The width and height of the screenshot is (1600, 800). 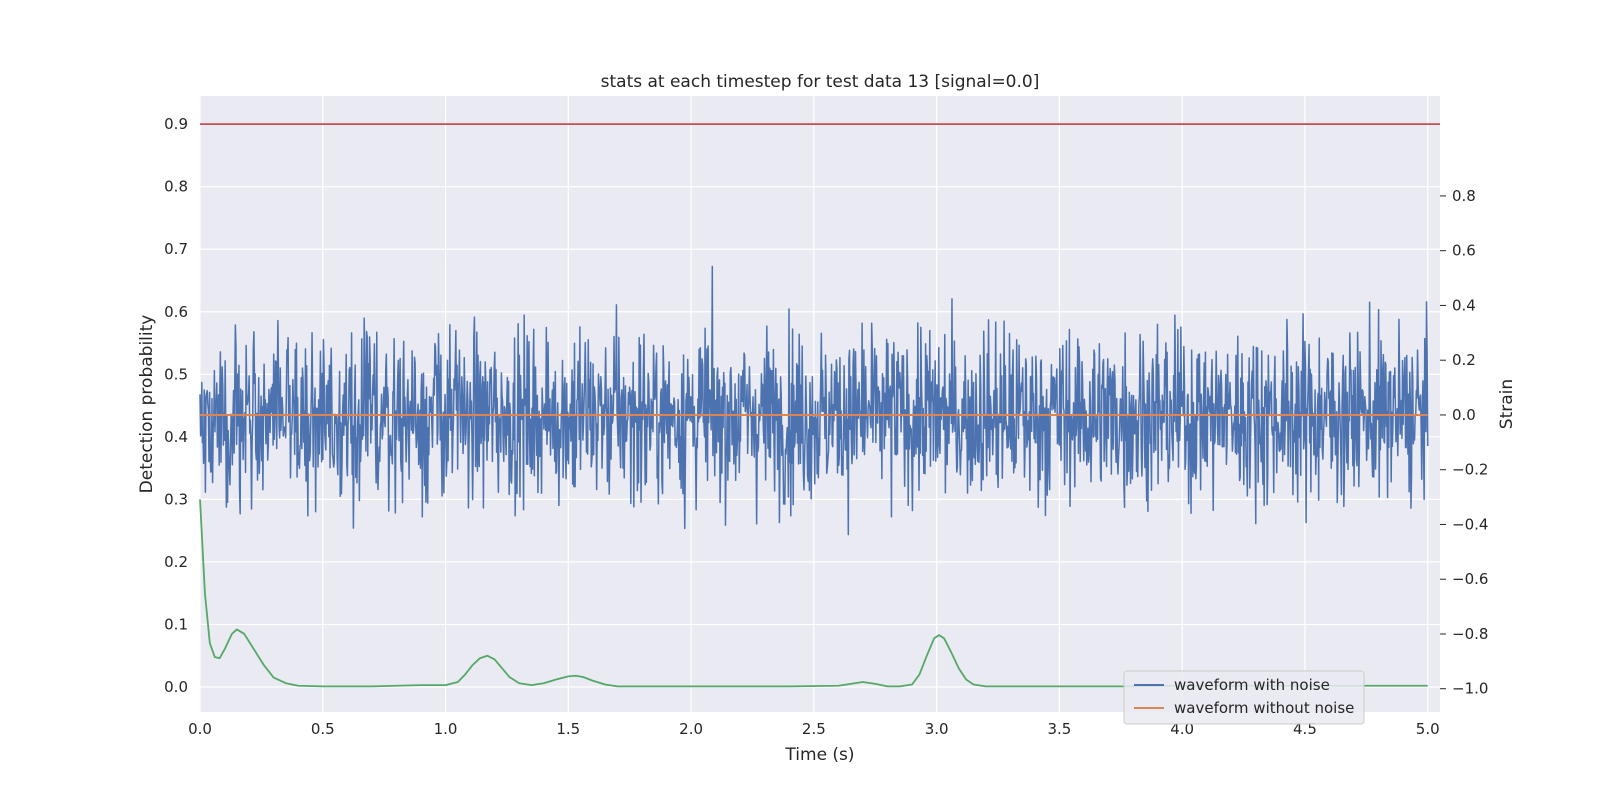 What do you see at coordinates (176, 687) in the screenshot?
I see `y-left-tick-label: 0.0` at bounding box center [176, 687].